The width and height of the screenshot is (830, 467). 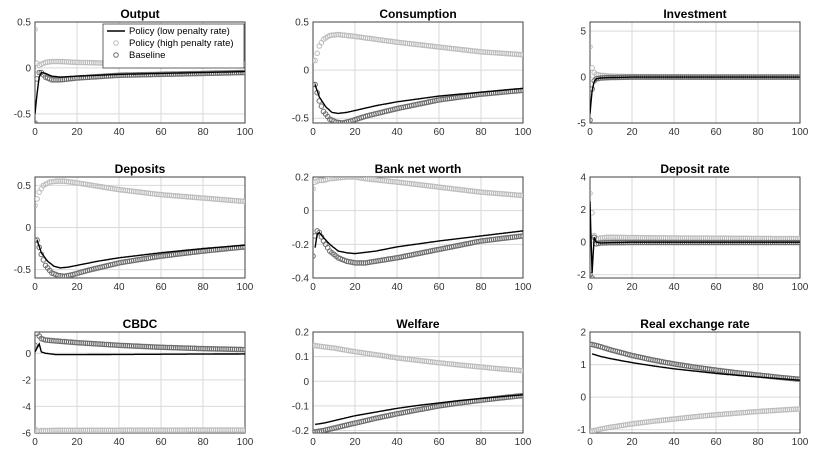 I want to click on y-tick-label: 0.1, so click(x=302, y=357).